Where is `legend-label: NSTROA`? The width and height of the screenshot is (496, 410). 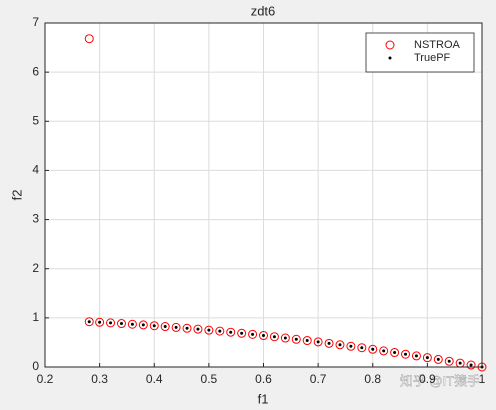
legend-label: NSTROA is located at coordinates (437, 45).